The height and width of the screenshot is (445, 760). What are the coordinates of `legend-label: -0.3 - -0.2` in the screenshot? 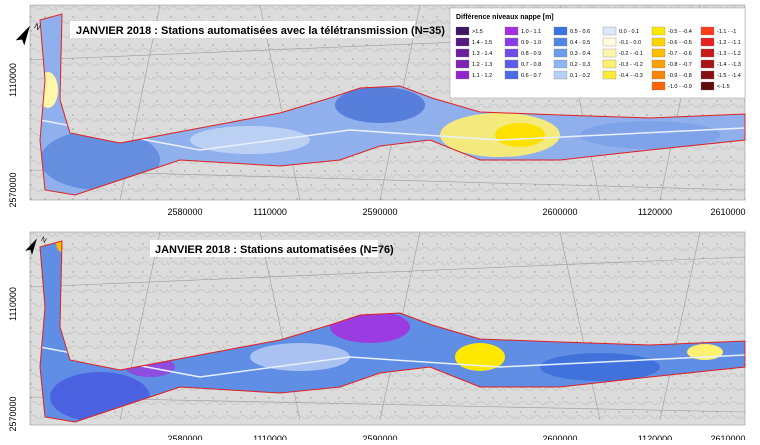 It's located at (631, 65).